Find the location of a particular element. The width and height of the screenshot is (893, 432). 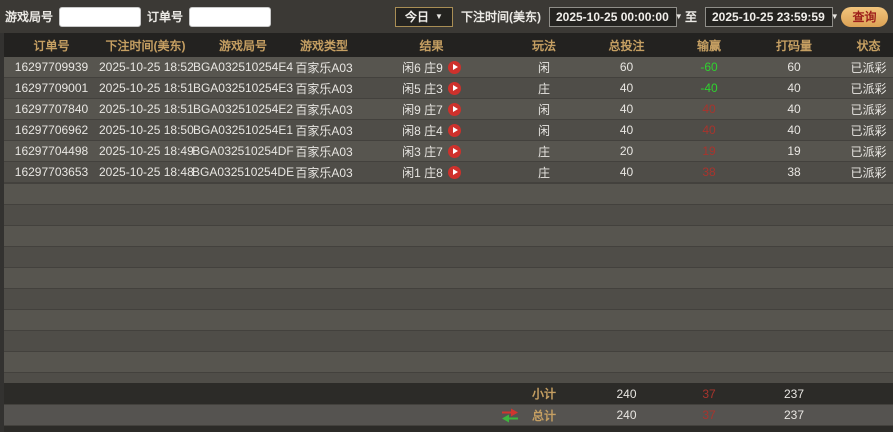

cell-order-no: 16297706962 is located at coordinates (51, 130).